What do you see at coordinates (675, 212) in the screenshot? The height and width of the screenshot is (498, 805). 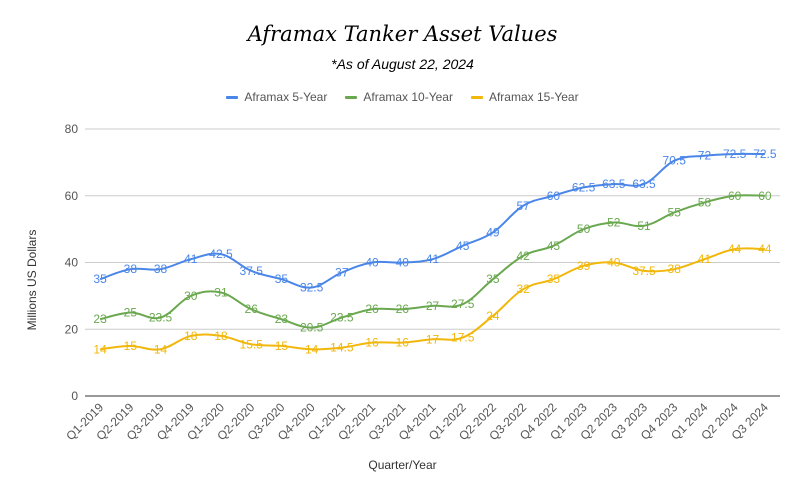 I see `data-label: 55` at bounding box center [675, 212].